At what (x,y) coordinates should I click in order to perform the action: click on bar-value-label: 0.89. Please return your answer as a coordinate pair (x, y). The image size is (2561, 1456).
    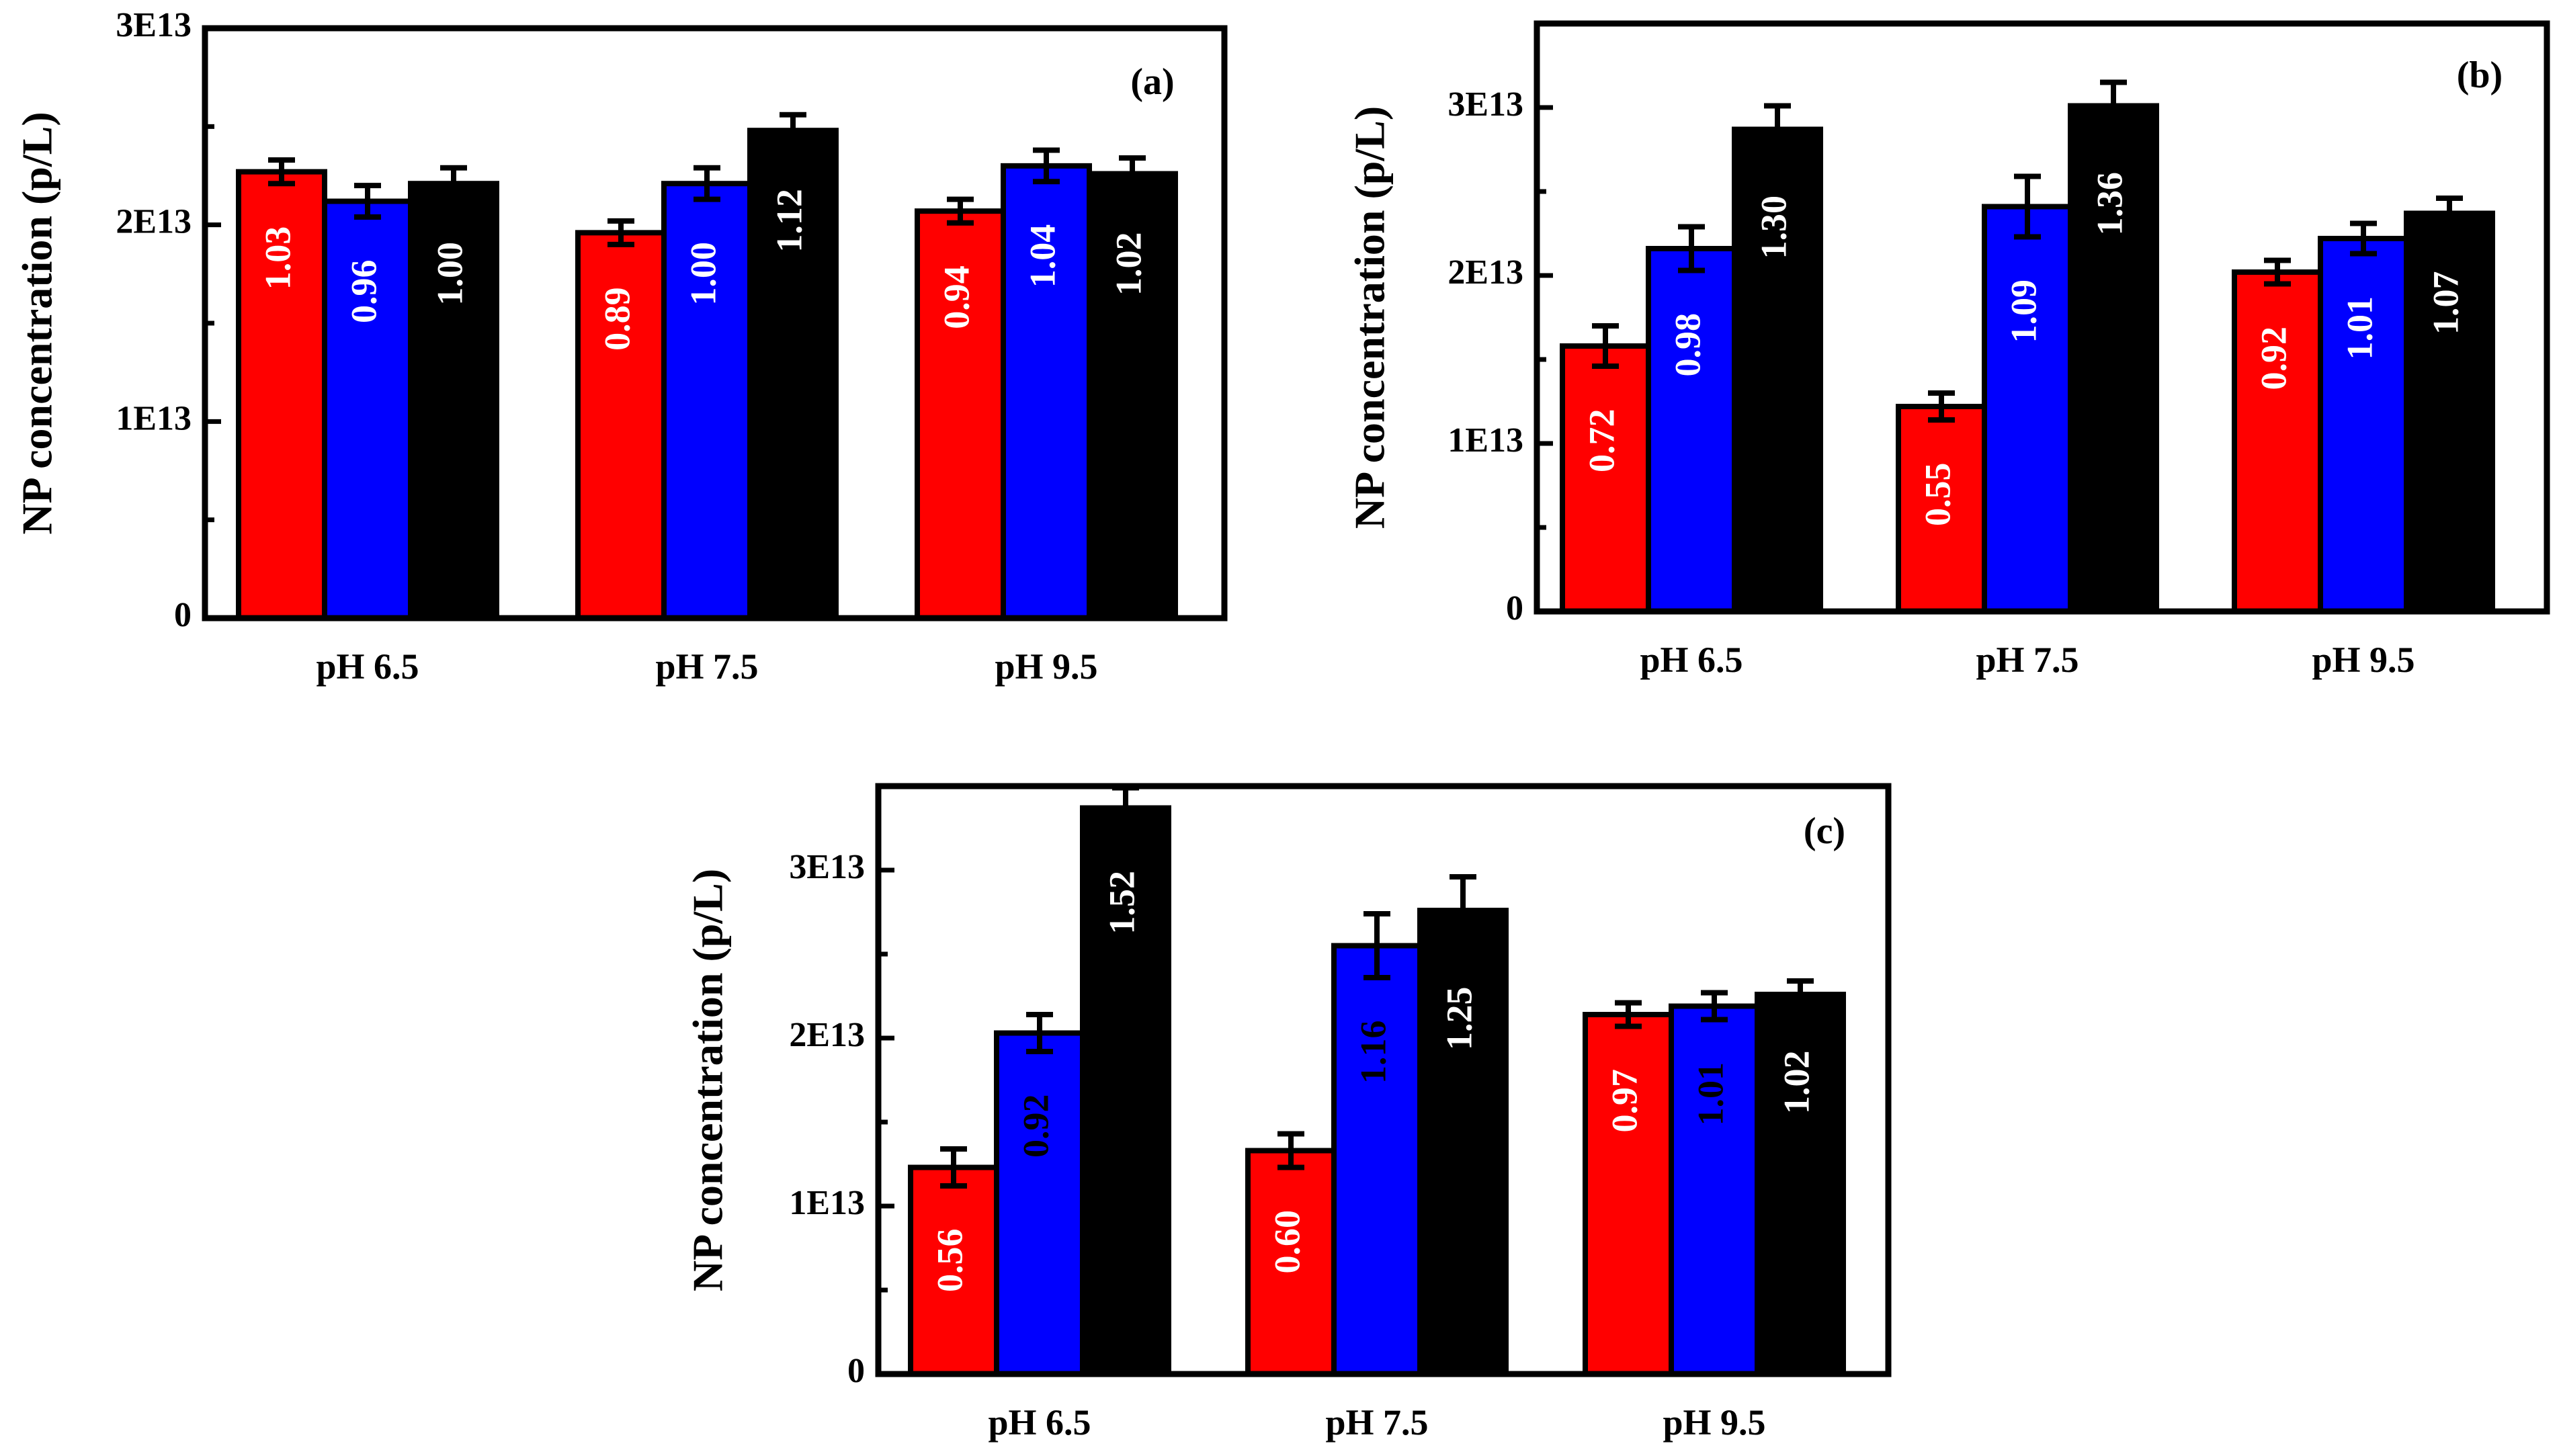
    Looking at the image, I should click on (617, 319).